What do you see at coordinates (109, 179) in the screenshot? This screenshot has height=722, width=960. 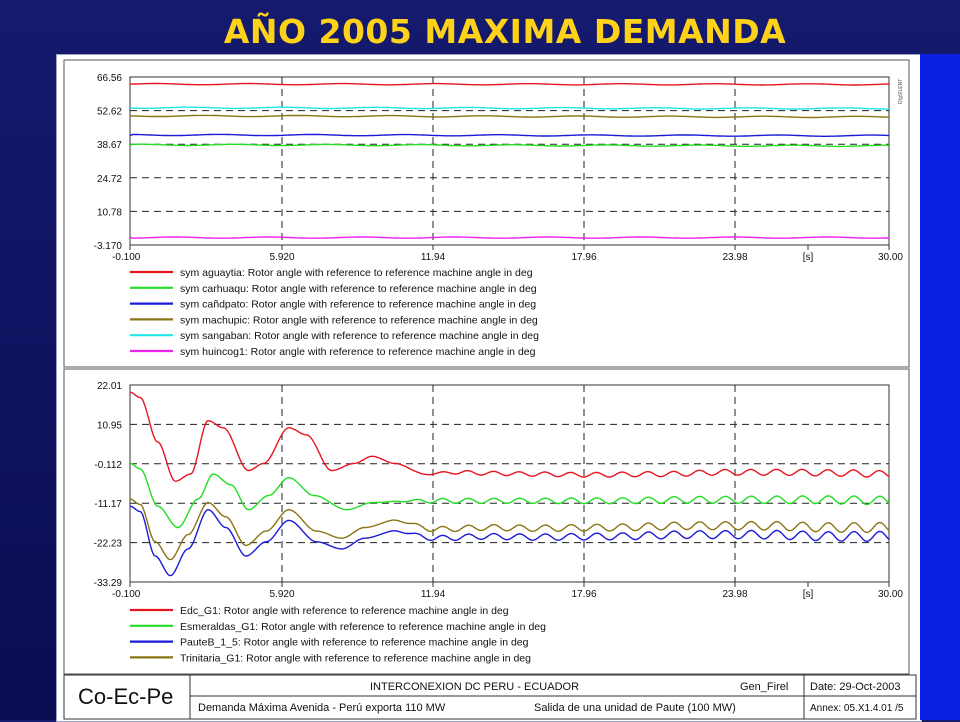 I see `y-tick-label: 24.72` at bounding box center [109, 179].